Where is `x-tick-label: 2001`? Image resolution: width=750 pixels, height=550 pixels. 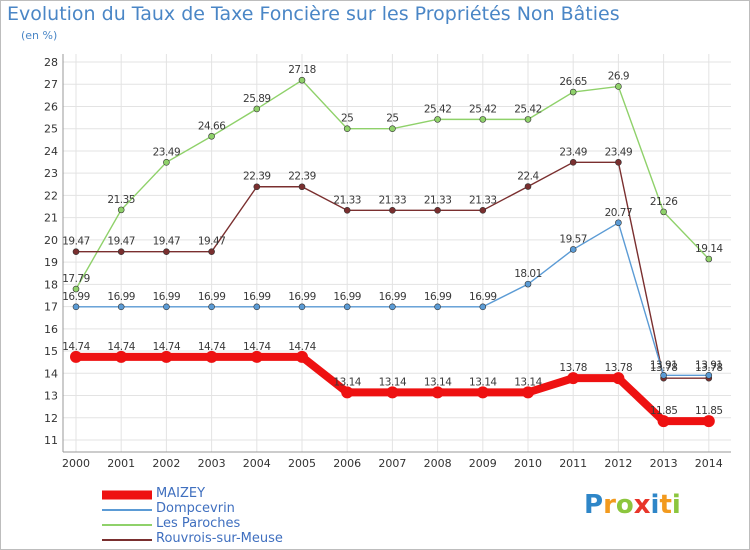 x-tick-label: 2001 is located at coordinates (121, 463).